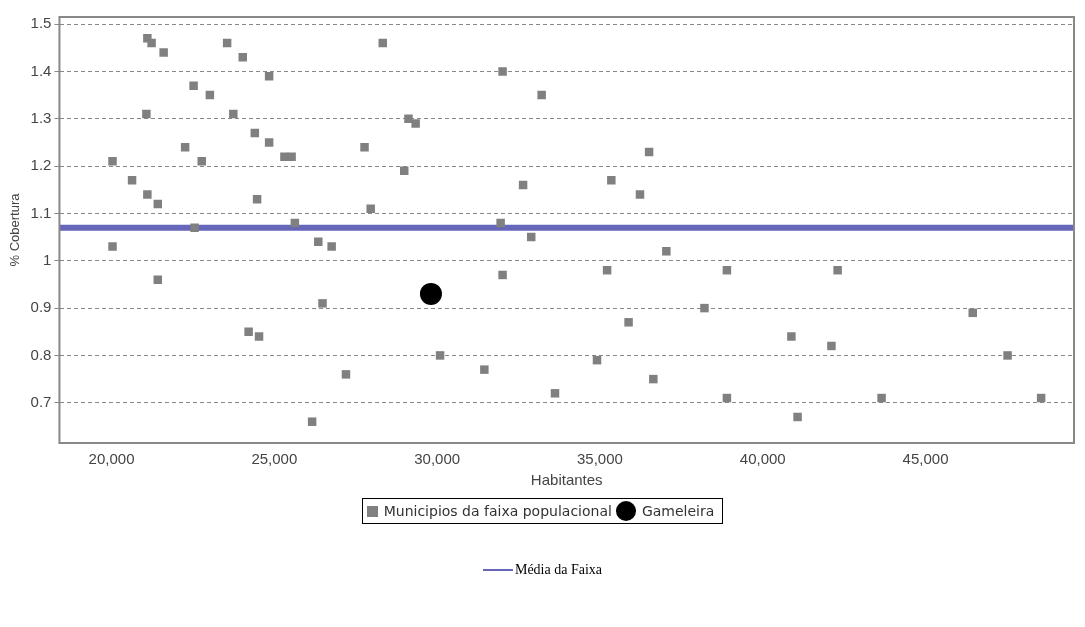  I want to click on x-tick-label: 40,000, so click(762, 459).